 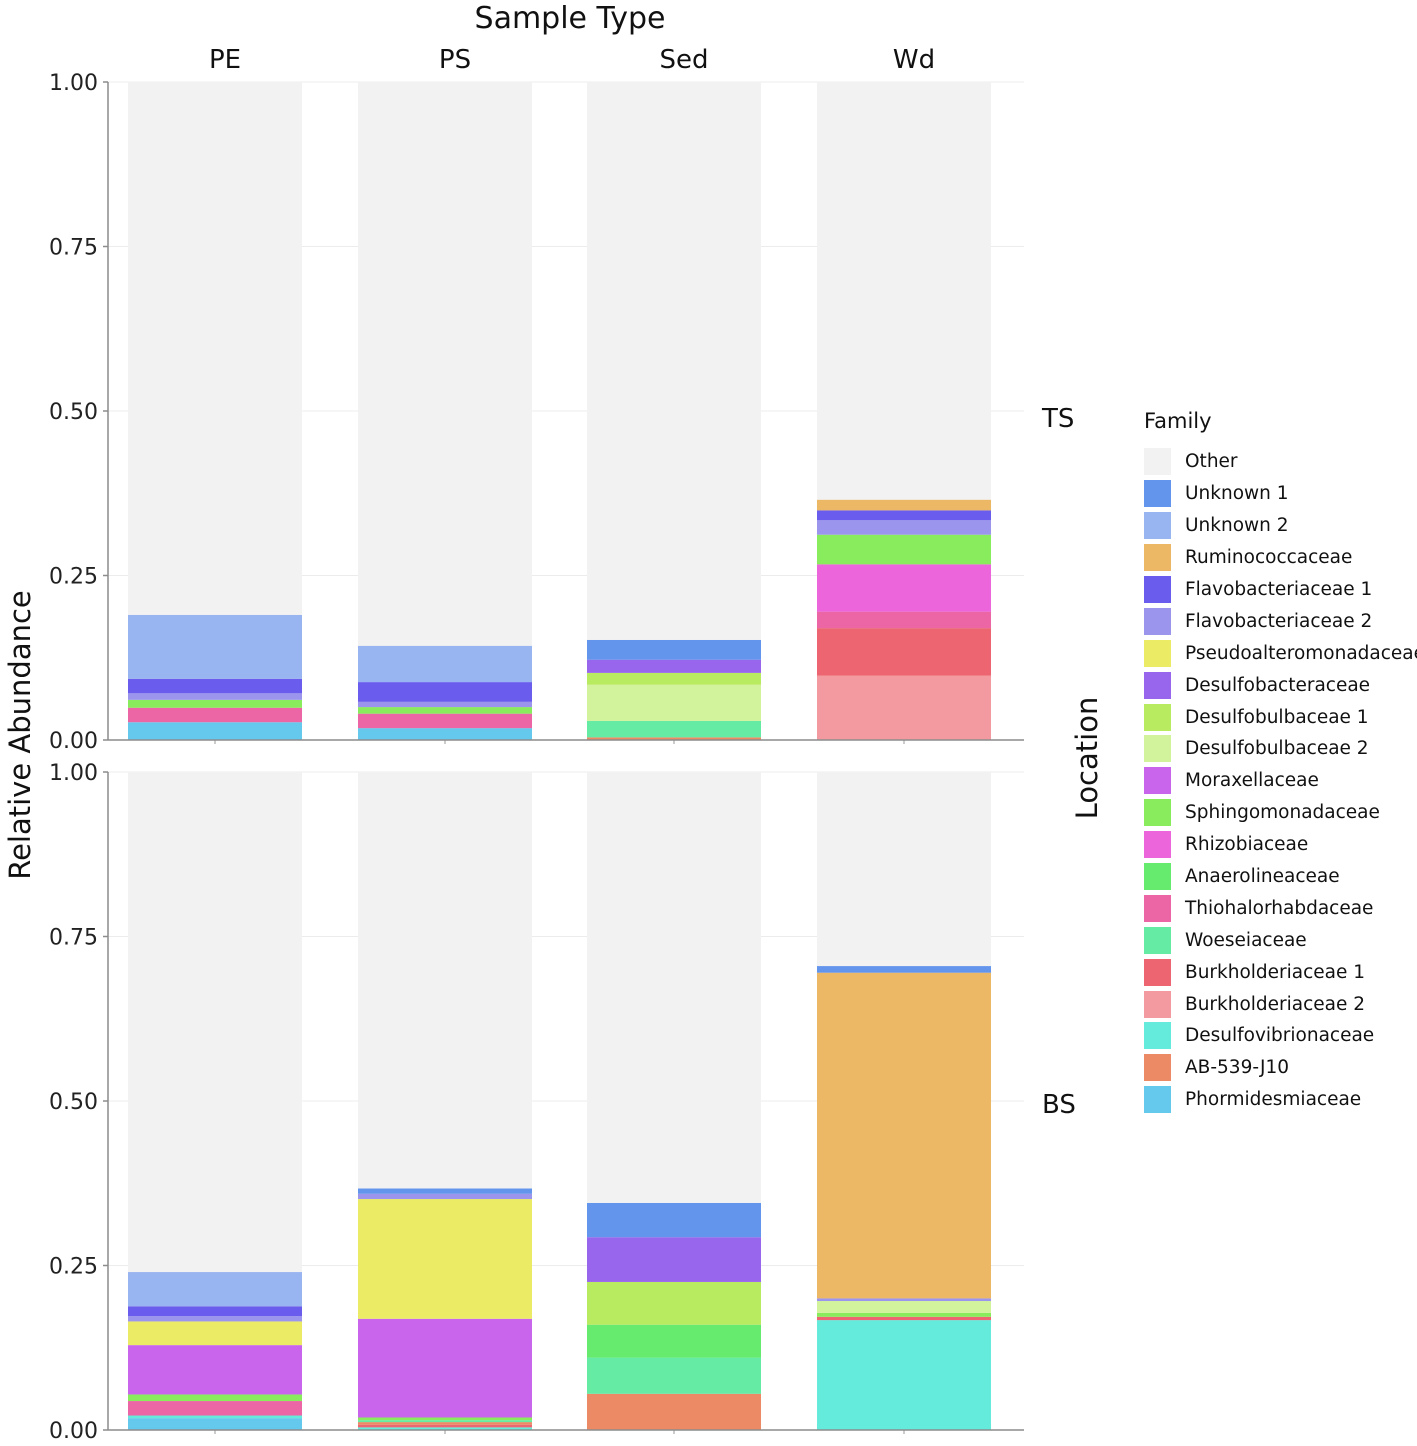 I want to click on bar-segment-bs-ps-pseudoalteromonadaceae, so click(x=445, y=1259).